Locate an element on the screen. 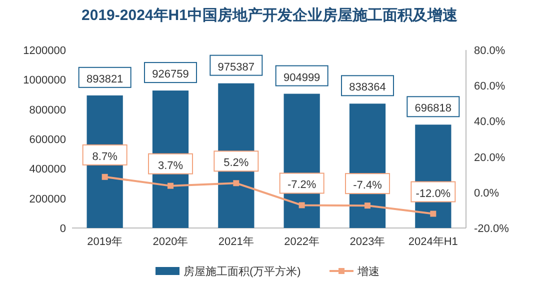 The width and height of the screenshot is (539, 302). y-tick-label: 600000 is located at coordinates (47, 140).